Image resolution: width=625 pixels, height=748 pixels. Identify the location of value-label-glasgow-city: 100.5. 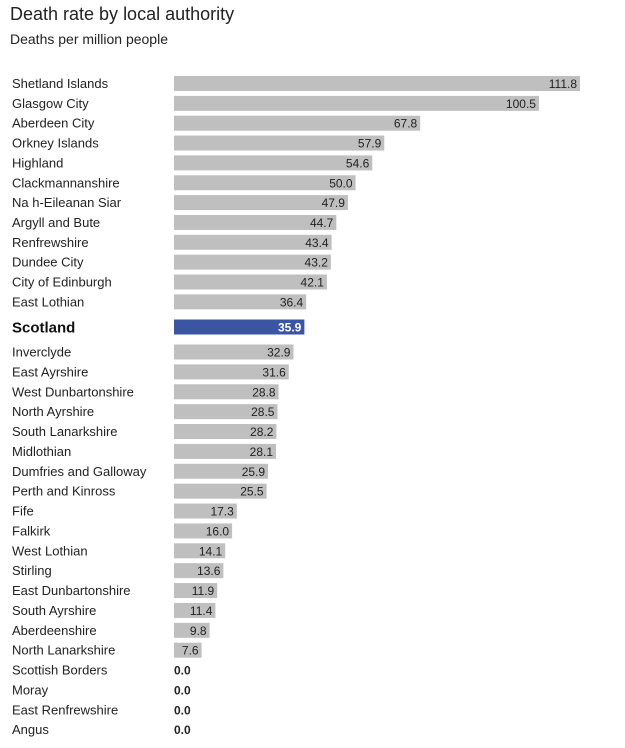
(521, 104).